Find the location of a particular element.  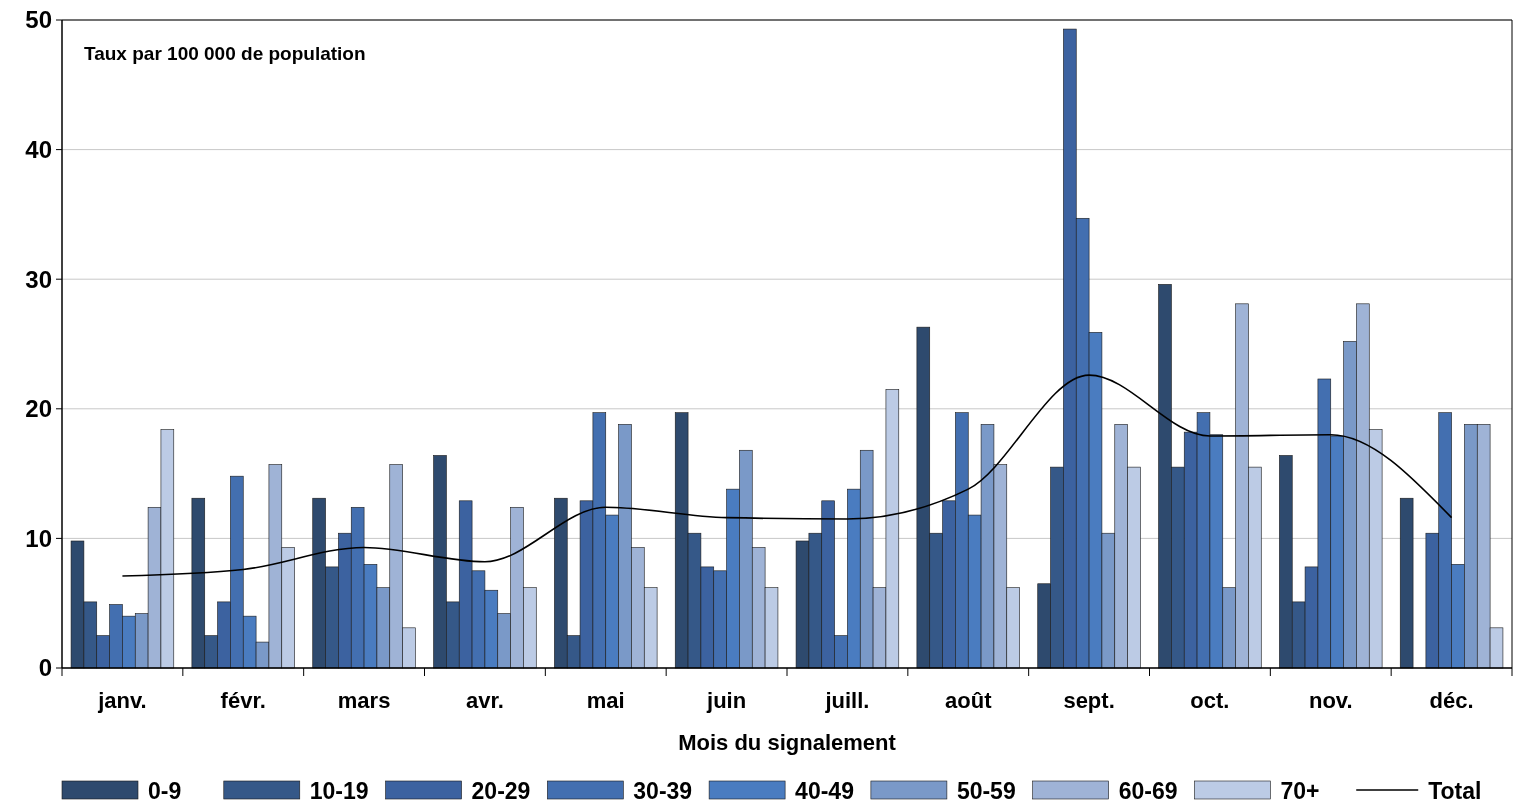

y-tick-label: 20 is located at coordinates (38, 409).